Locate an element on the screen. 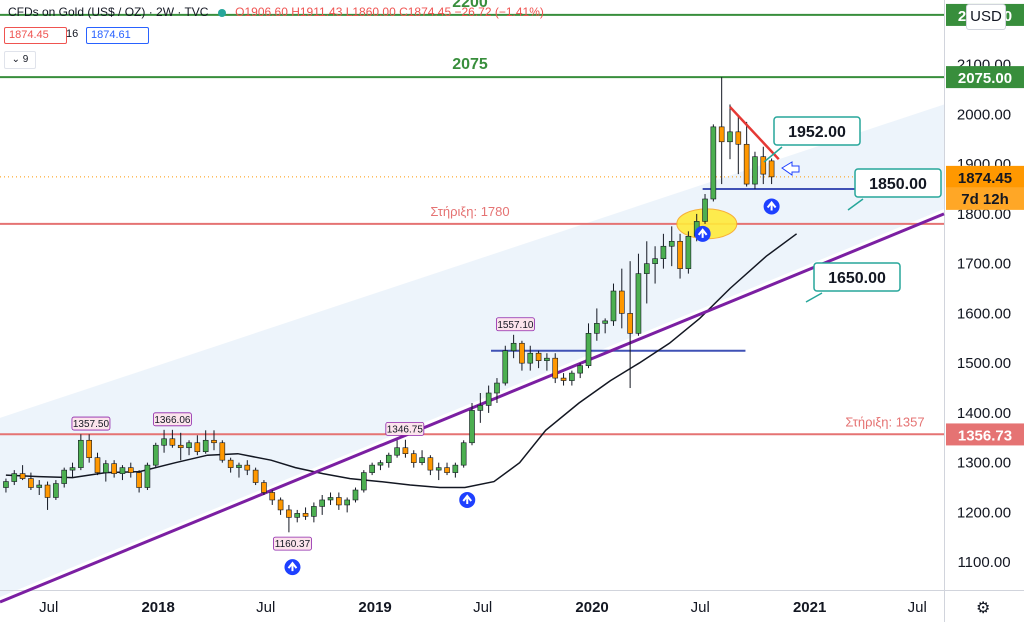 Image resolution: width=1024 pixels, height=622 pixels. callout-pointer is located at coordinates (773, 154).